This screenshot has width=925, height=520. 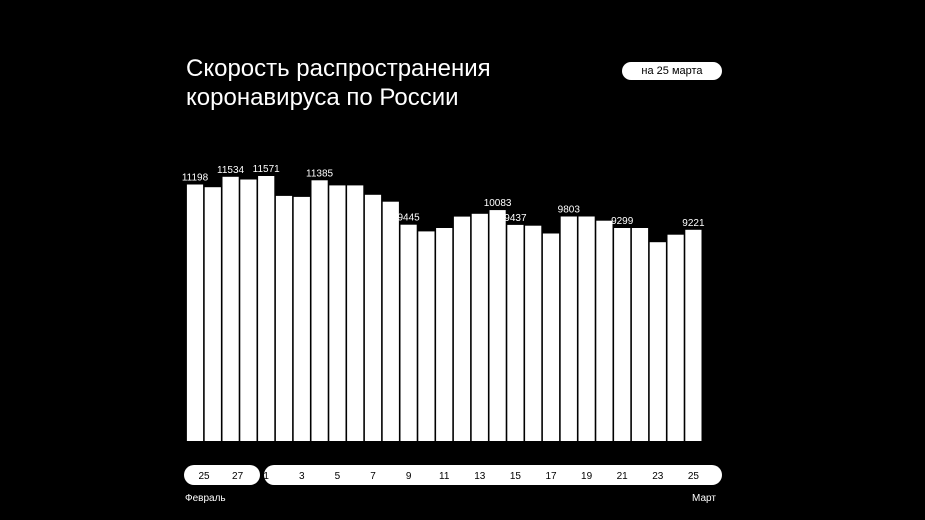 I want to click on data-label-11385: 11385, so click(x=320, y=173).